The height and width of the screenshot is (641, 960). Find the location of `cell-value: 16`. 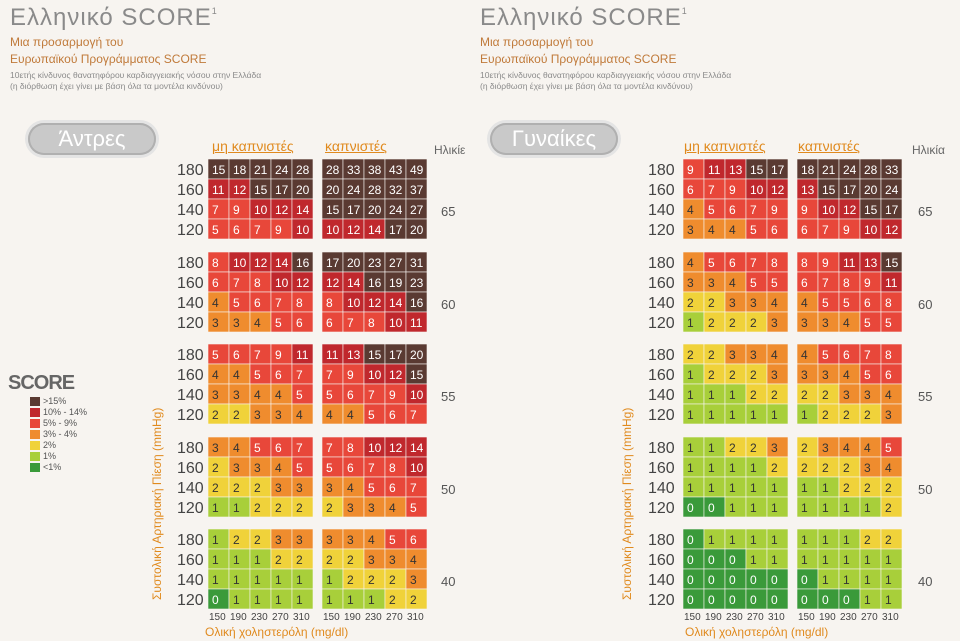

cell-value: 16 is located at coordinates (303, 263).